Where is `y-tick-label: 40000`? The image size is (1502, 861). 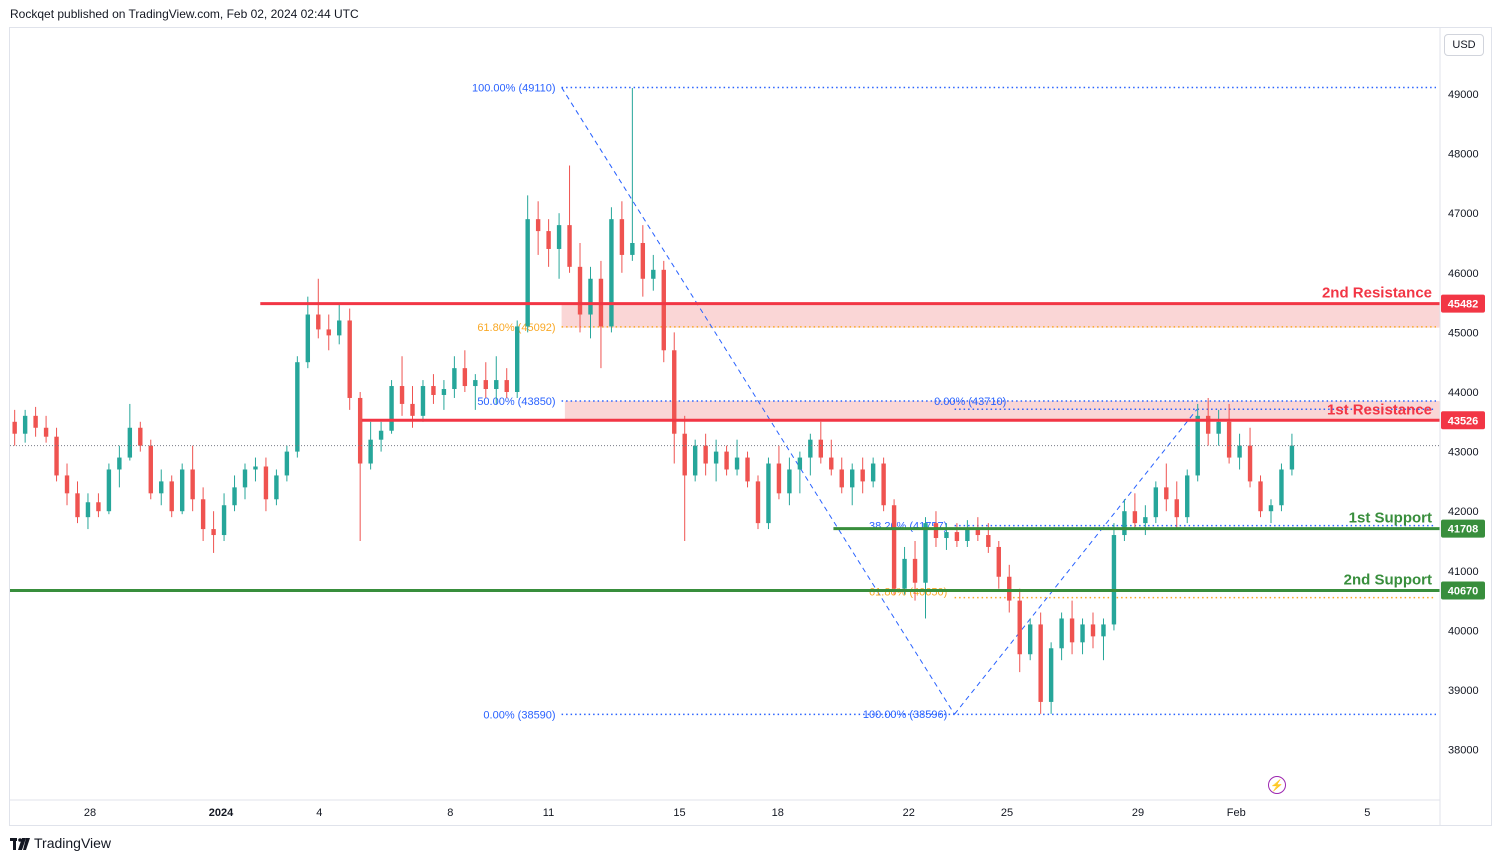 y-tick-label: 40000 is located at coordinates (1463, 631).